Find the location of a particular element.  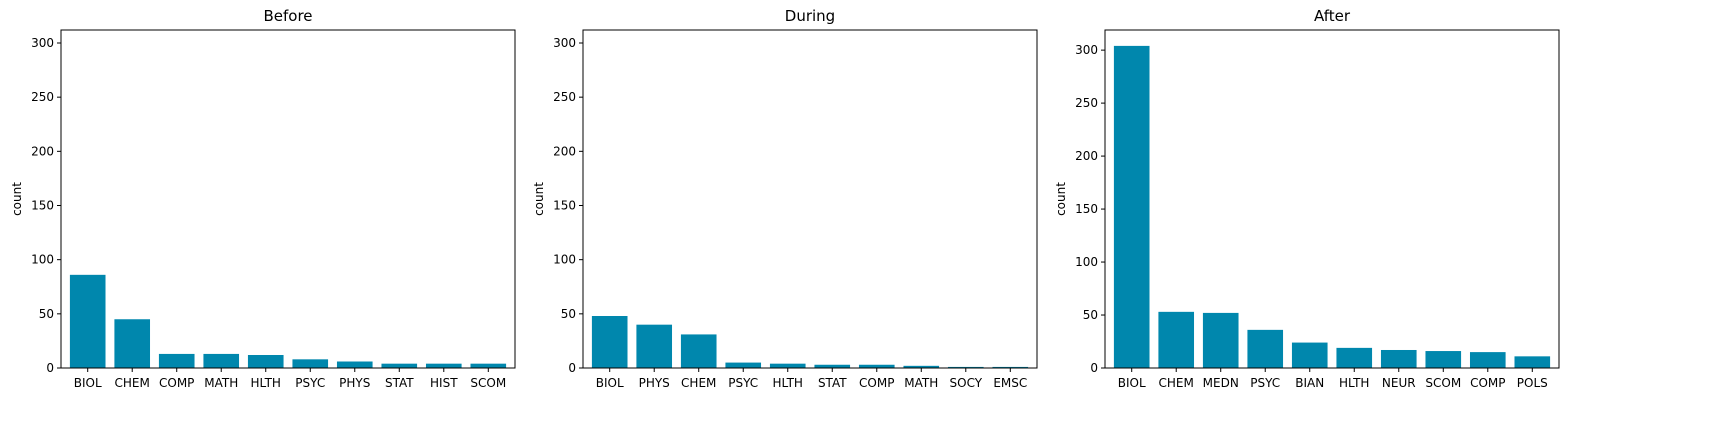

chart-title: After is located at coordinates (1332, 16).